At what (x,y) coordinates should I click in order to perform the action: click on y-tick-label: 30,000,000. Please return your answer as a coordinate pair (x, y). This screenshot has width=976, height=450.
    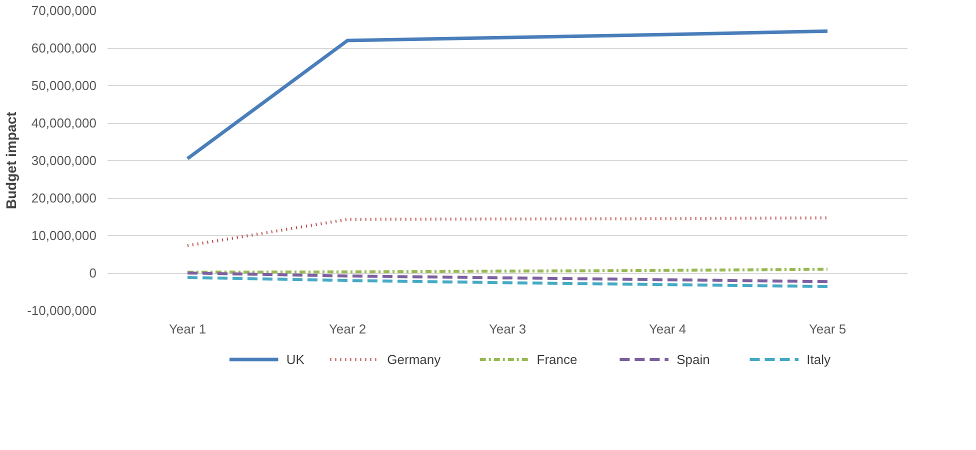
    Looking at the image, I should click on (64, 160).